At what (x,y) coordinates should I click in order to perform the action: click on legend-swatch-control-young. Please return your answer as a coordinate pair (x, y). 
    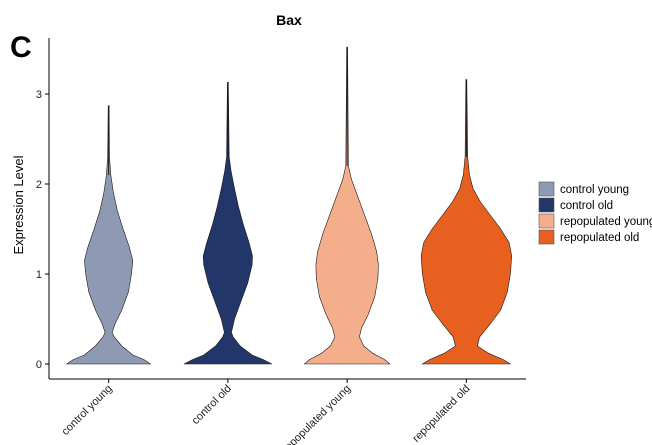
    Looking at the image, I should click on (546, 189).